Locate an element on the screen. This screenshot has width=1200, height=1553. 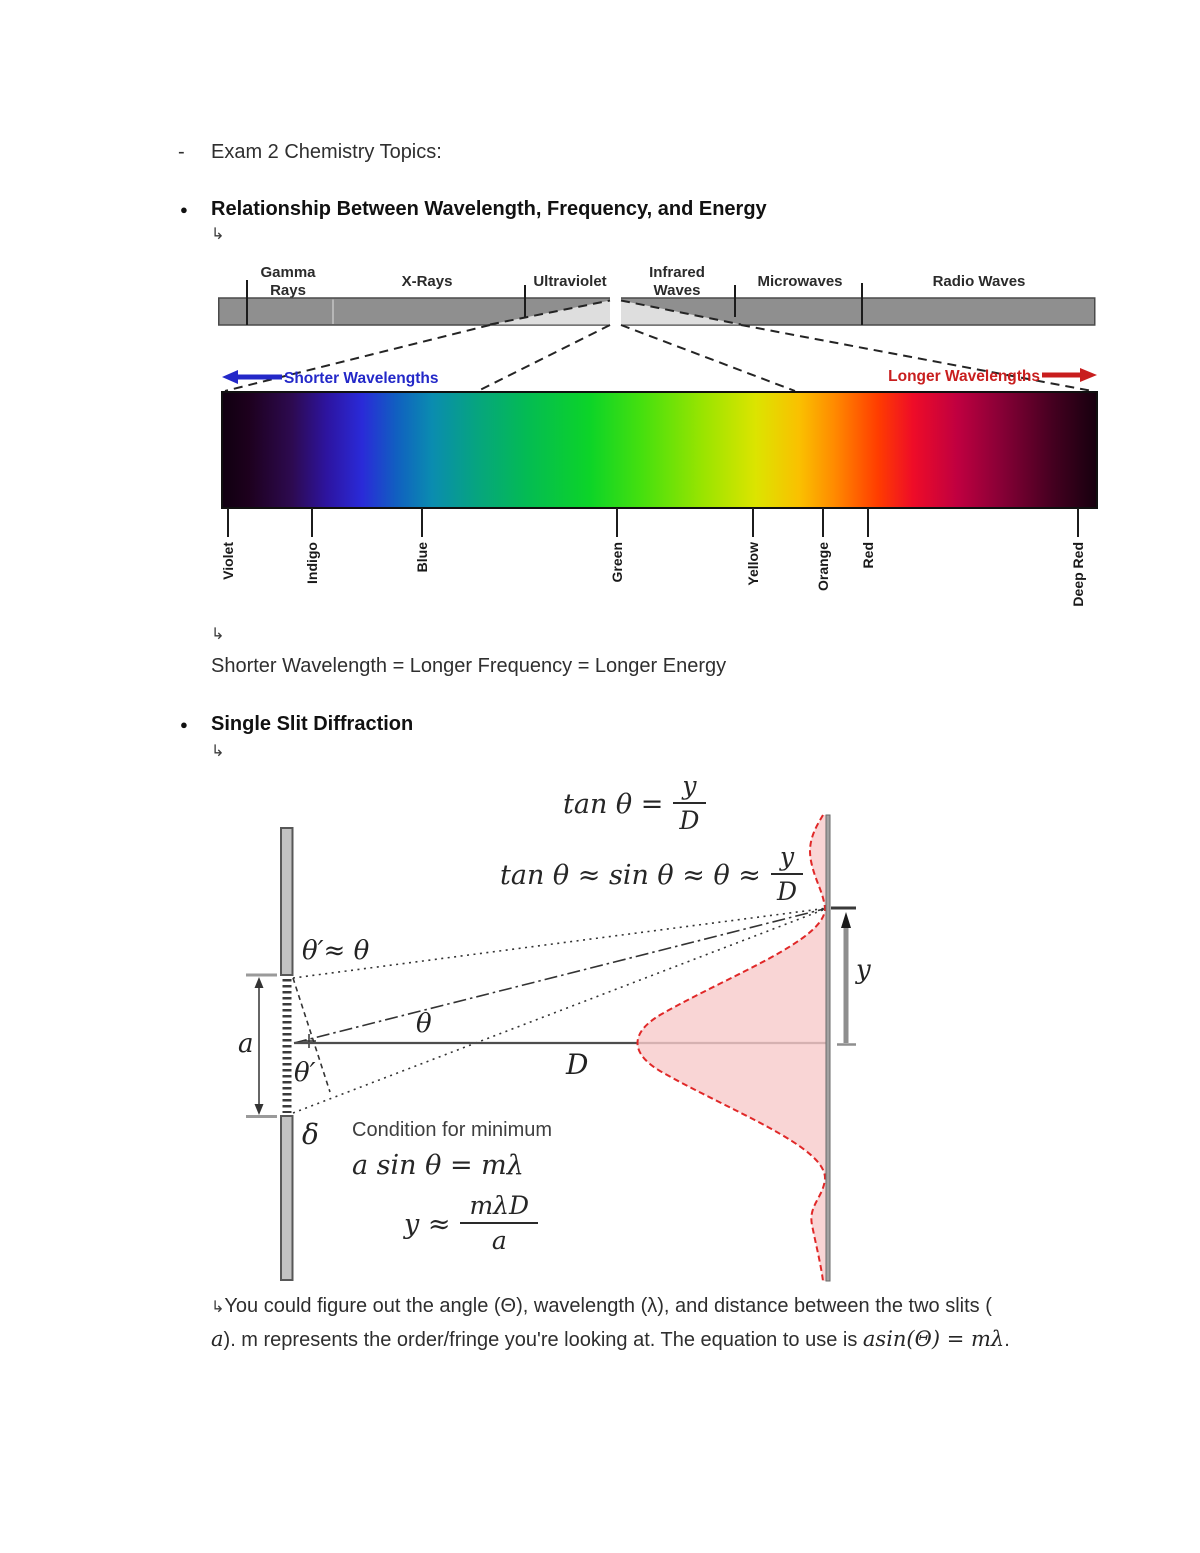
shorter-arrowhead-icon is located at coordinates (230, 377).